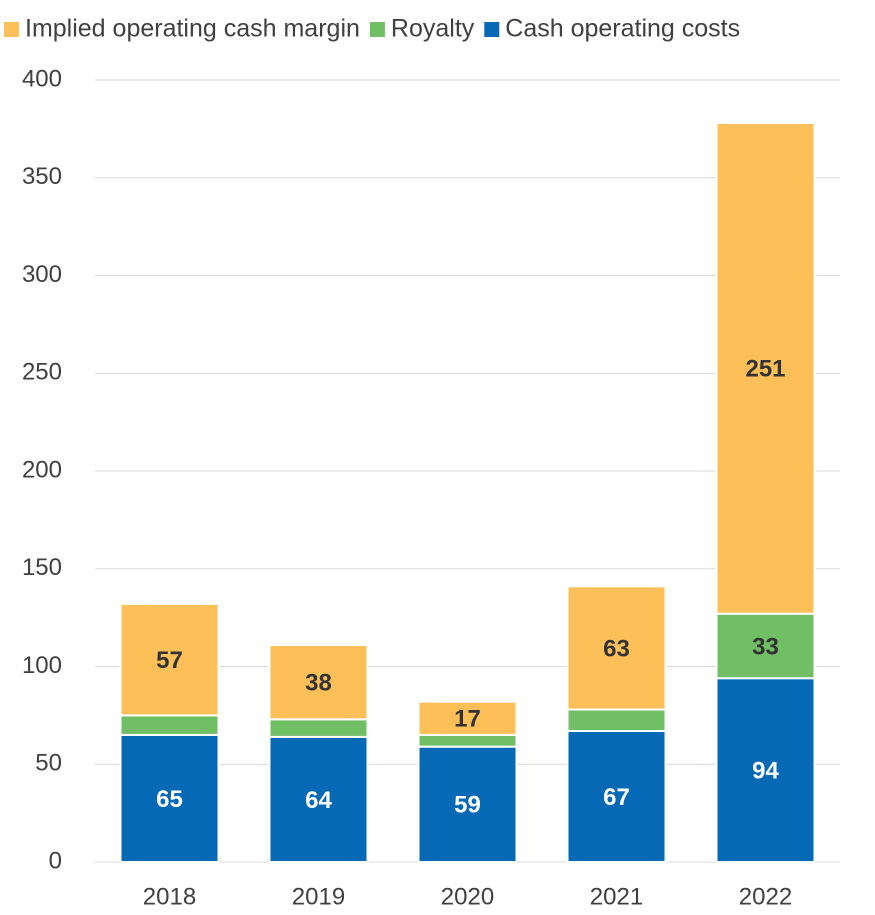 Image resolution: width=875 pixels, height=915 pixels. What do you see at coordinates (616, 797) in the screenshot?
I see `data-label: 67` at bounding box center [616, 797].